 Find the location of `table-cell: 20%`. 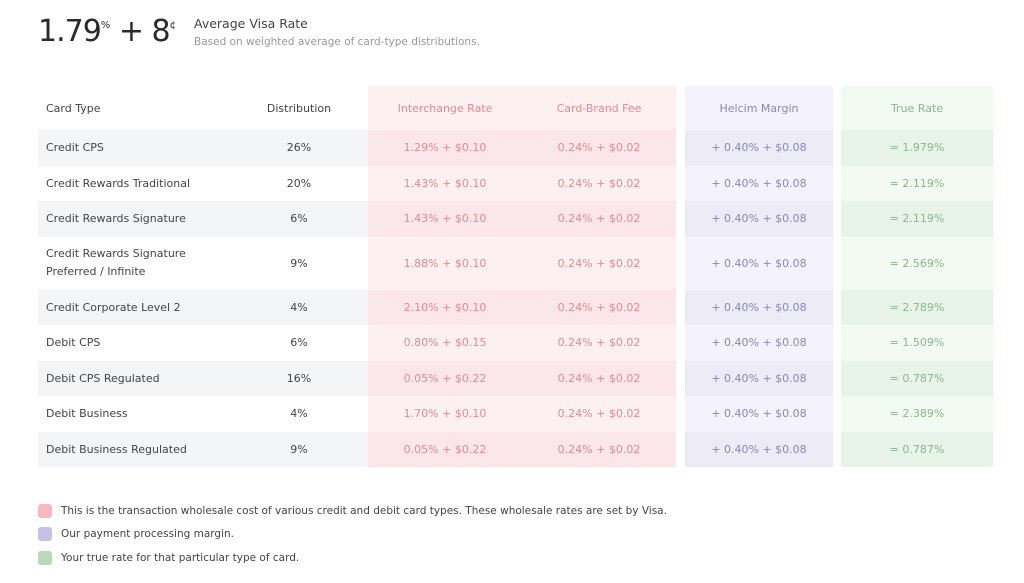

table-cell: 20% is located at coordinates (299, 183).